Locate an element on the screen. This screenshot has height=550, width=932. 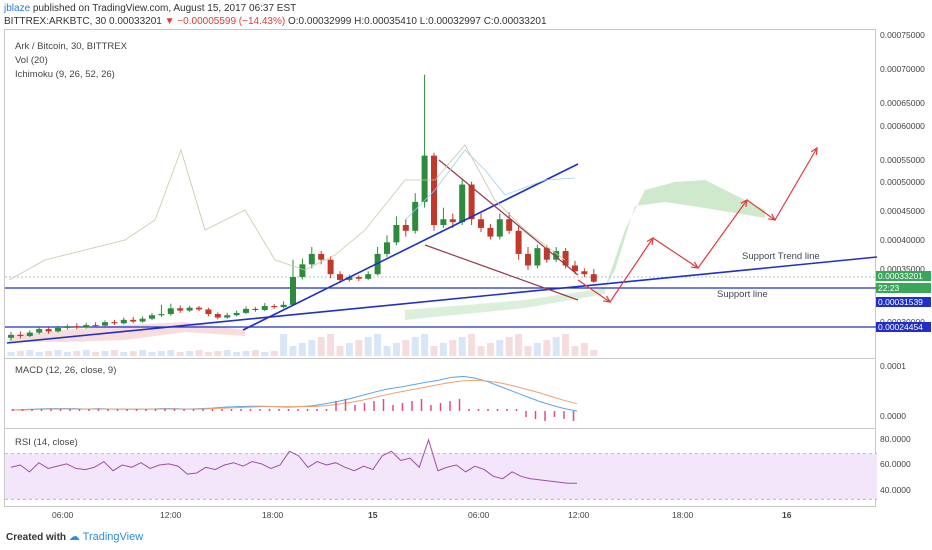
volume-legend: Vol (20) is located at coordinates (31, 60).